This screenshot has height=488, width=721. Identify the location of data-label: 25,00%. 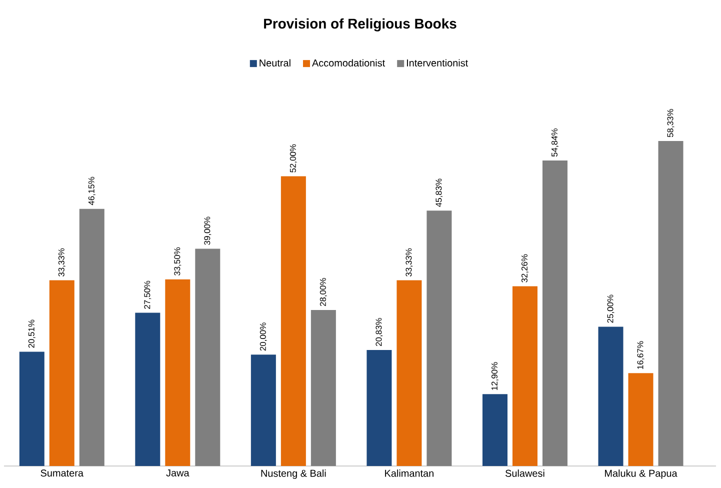
(610, 308).